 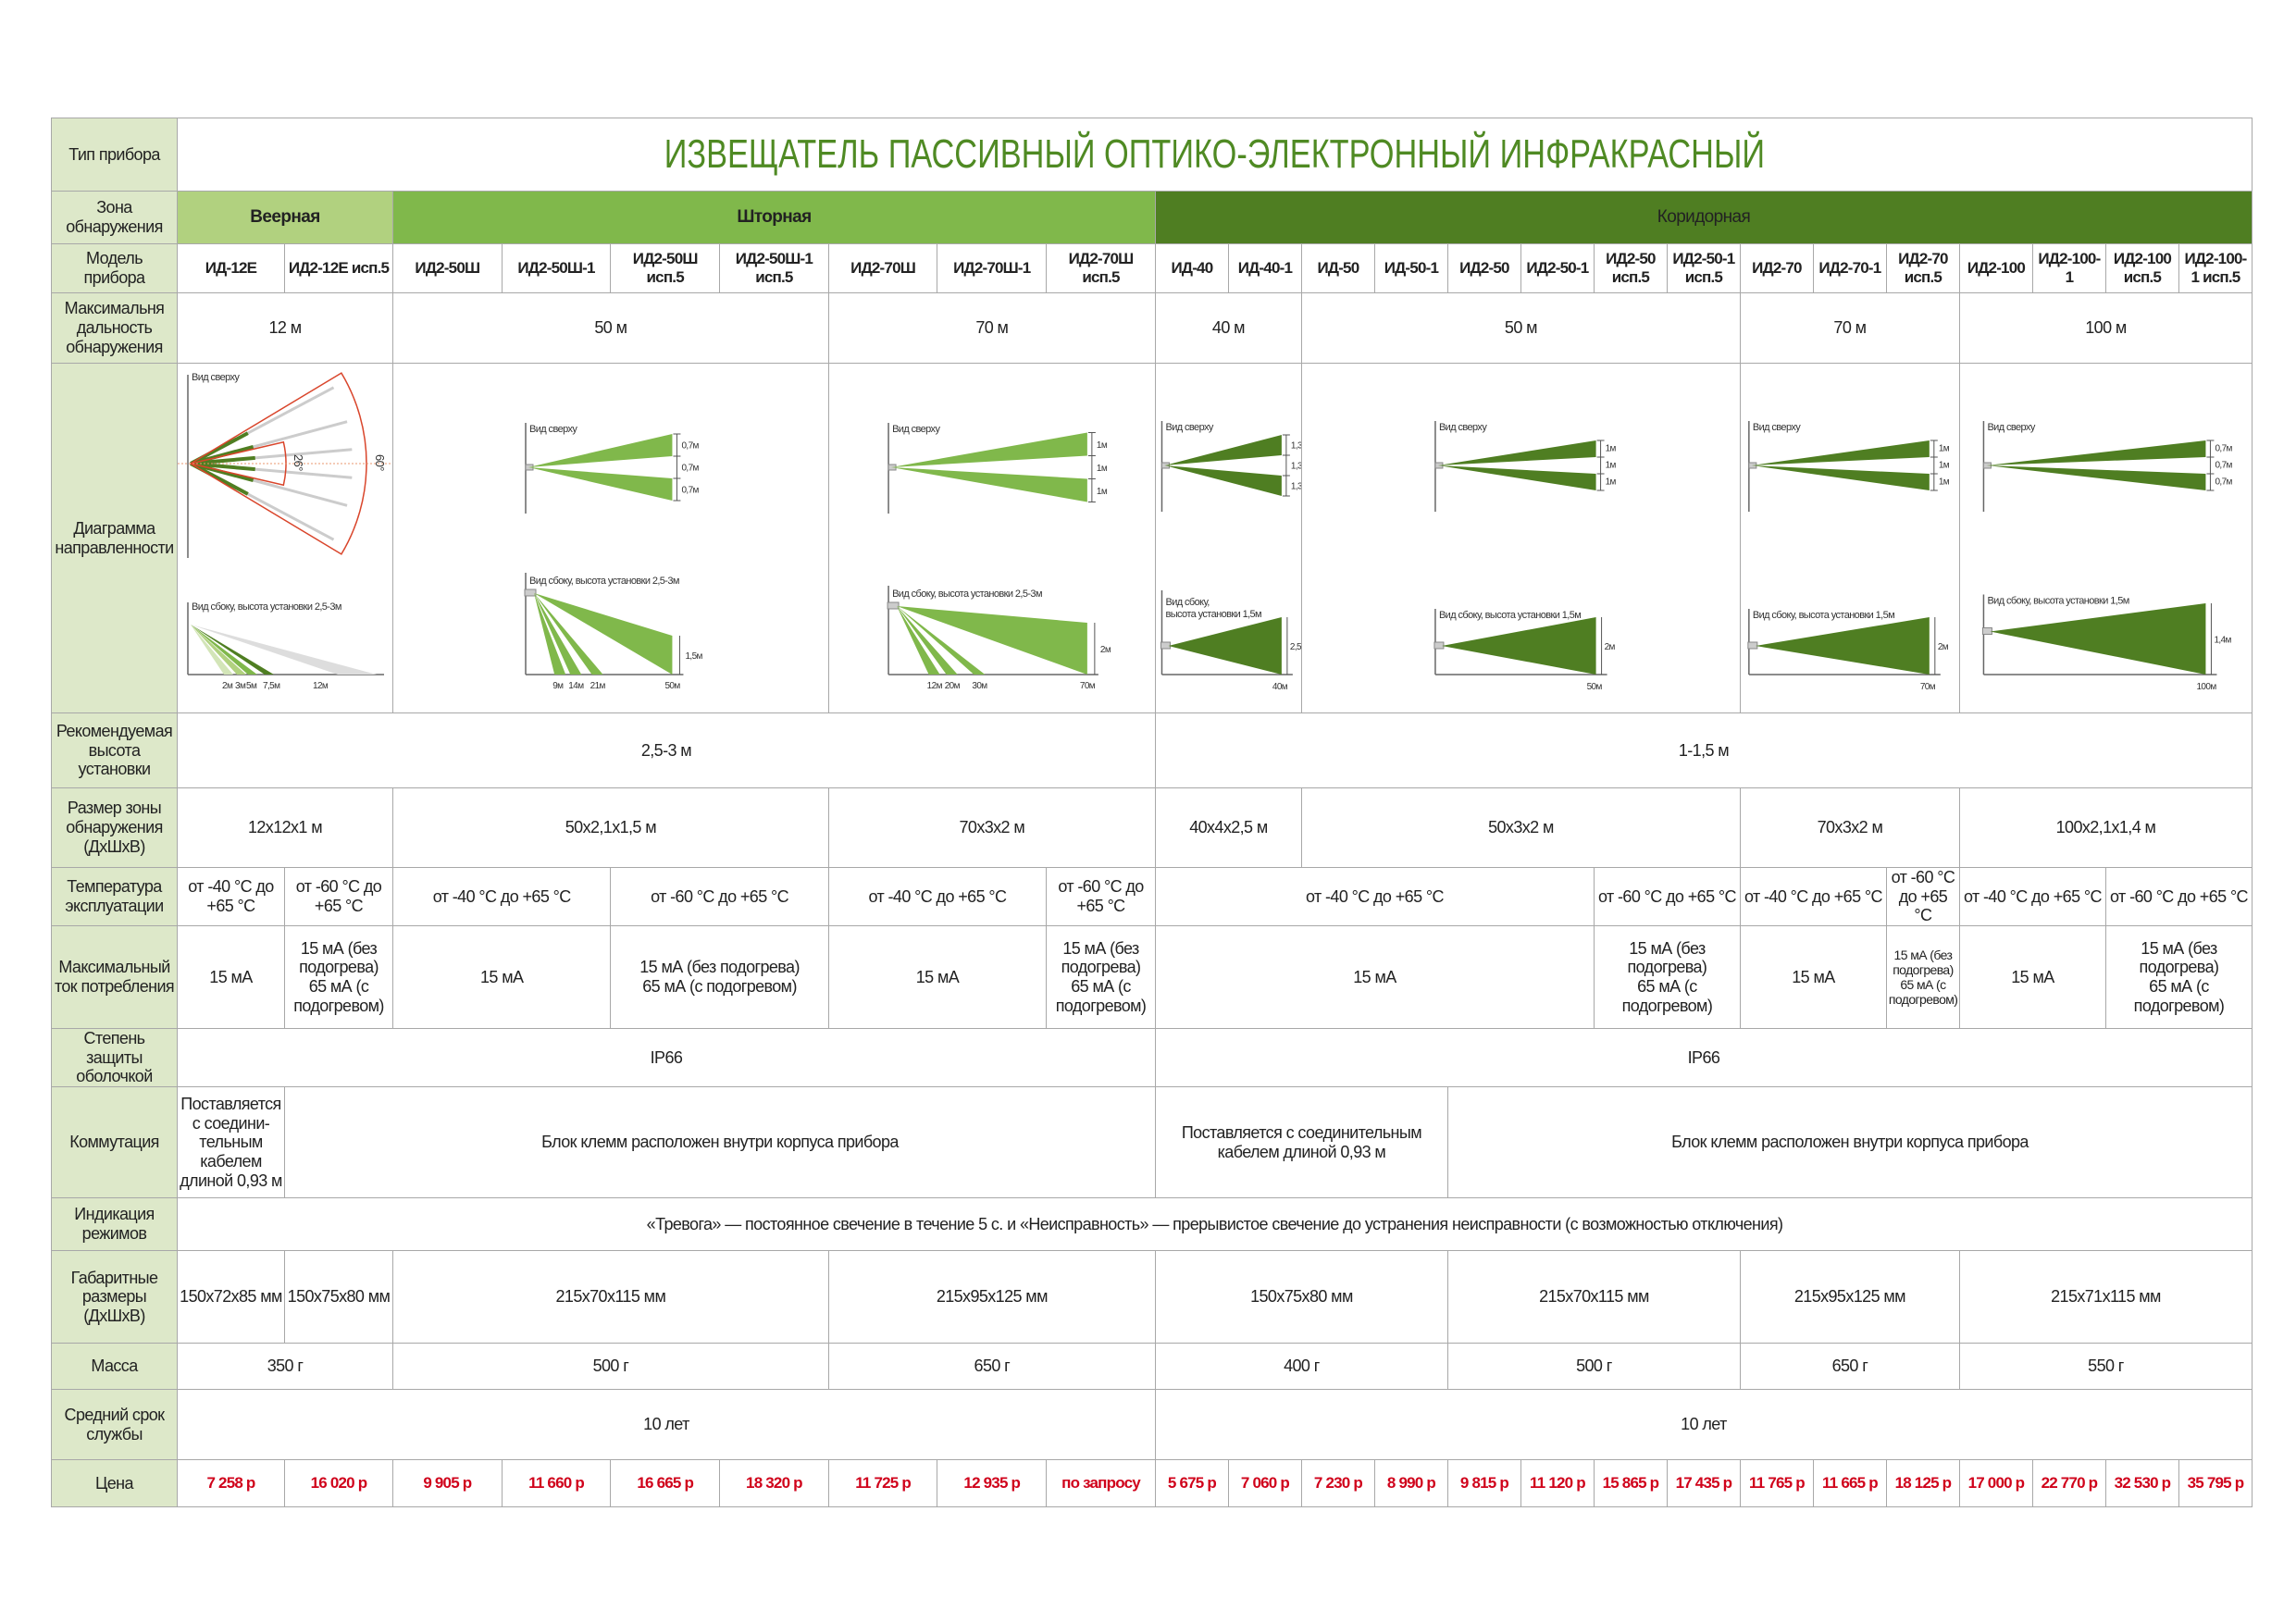 What do you see at coordinates (1631, 1483) in the screenshot?
I see `price-cell: 15 865 р` at bounding box center [1631, 1483].